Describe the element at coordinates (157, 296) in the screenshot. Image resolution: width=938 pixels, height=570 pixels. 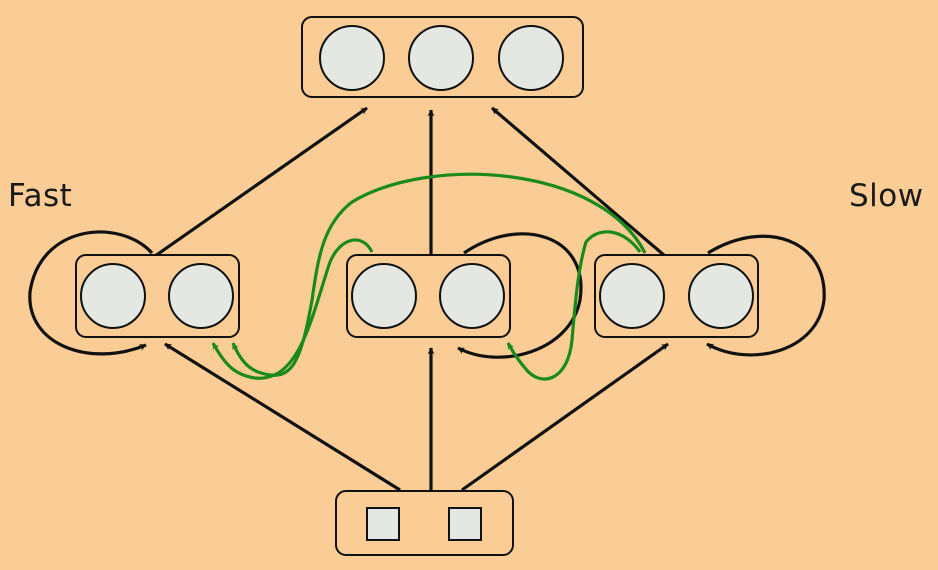
I see `hidden-module-fast` at that location.